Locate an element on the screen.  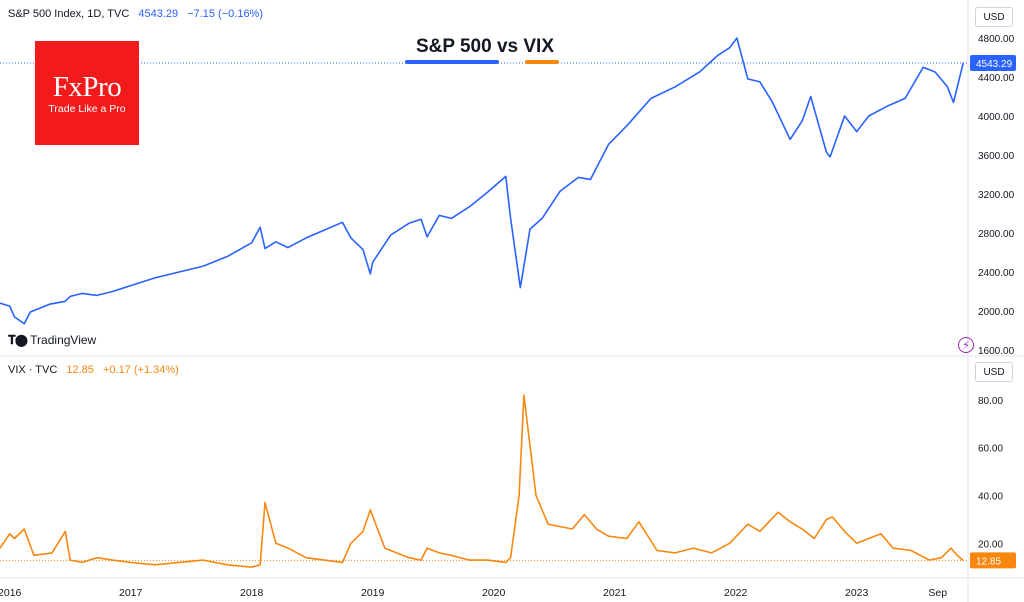
tradingview-watermark: 𝐓⬤ TradingView is located at coordinates (52, 340).